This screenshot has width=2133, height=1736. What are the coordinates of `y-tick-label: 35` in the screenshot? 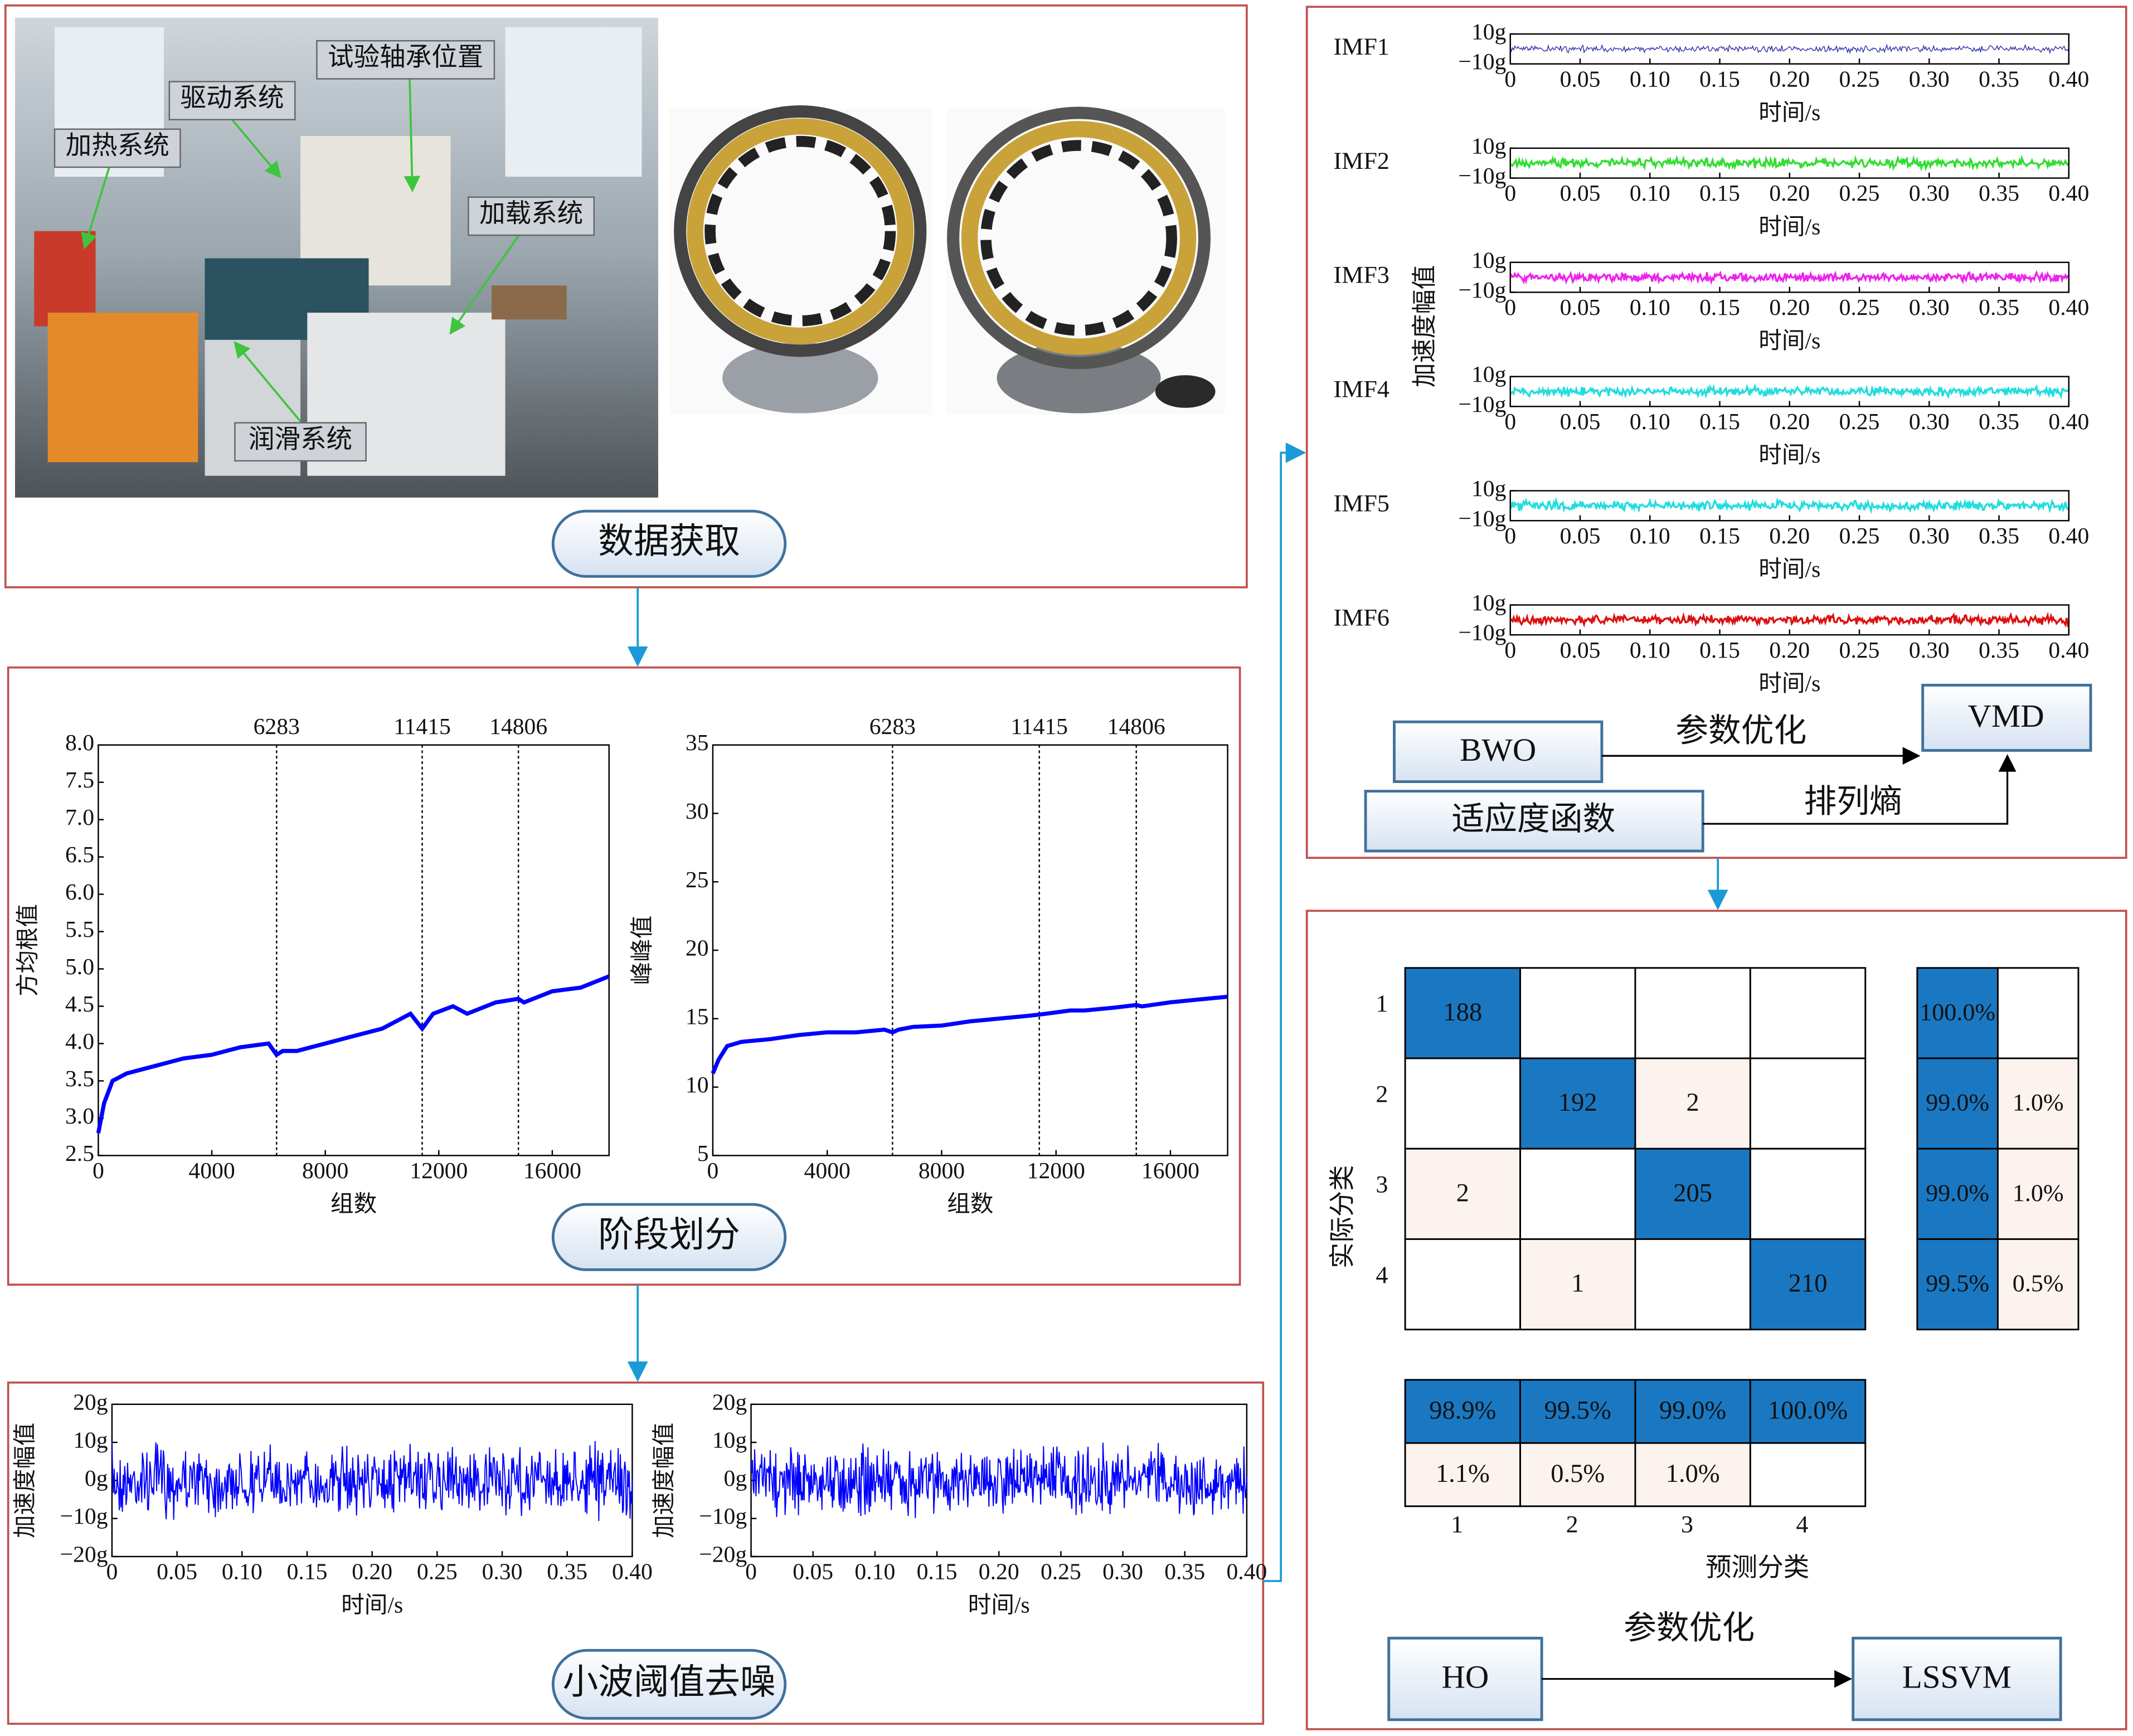 It's located at (697, 742).